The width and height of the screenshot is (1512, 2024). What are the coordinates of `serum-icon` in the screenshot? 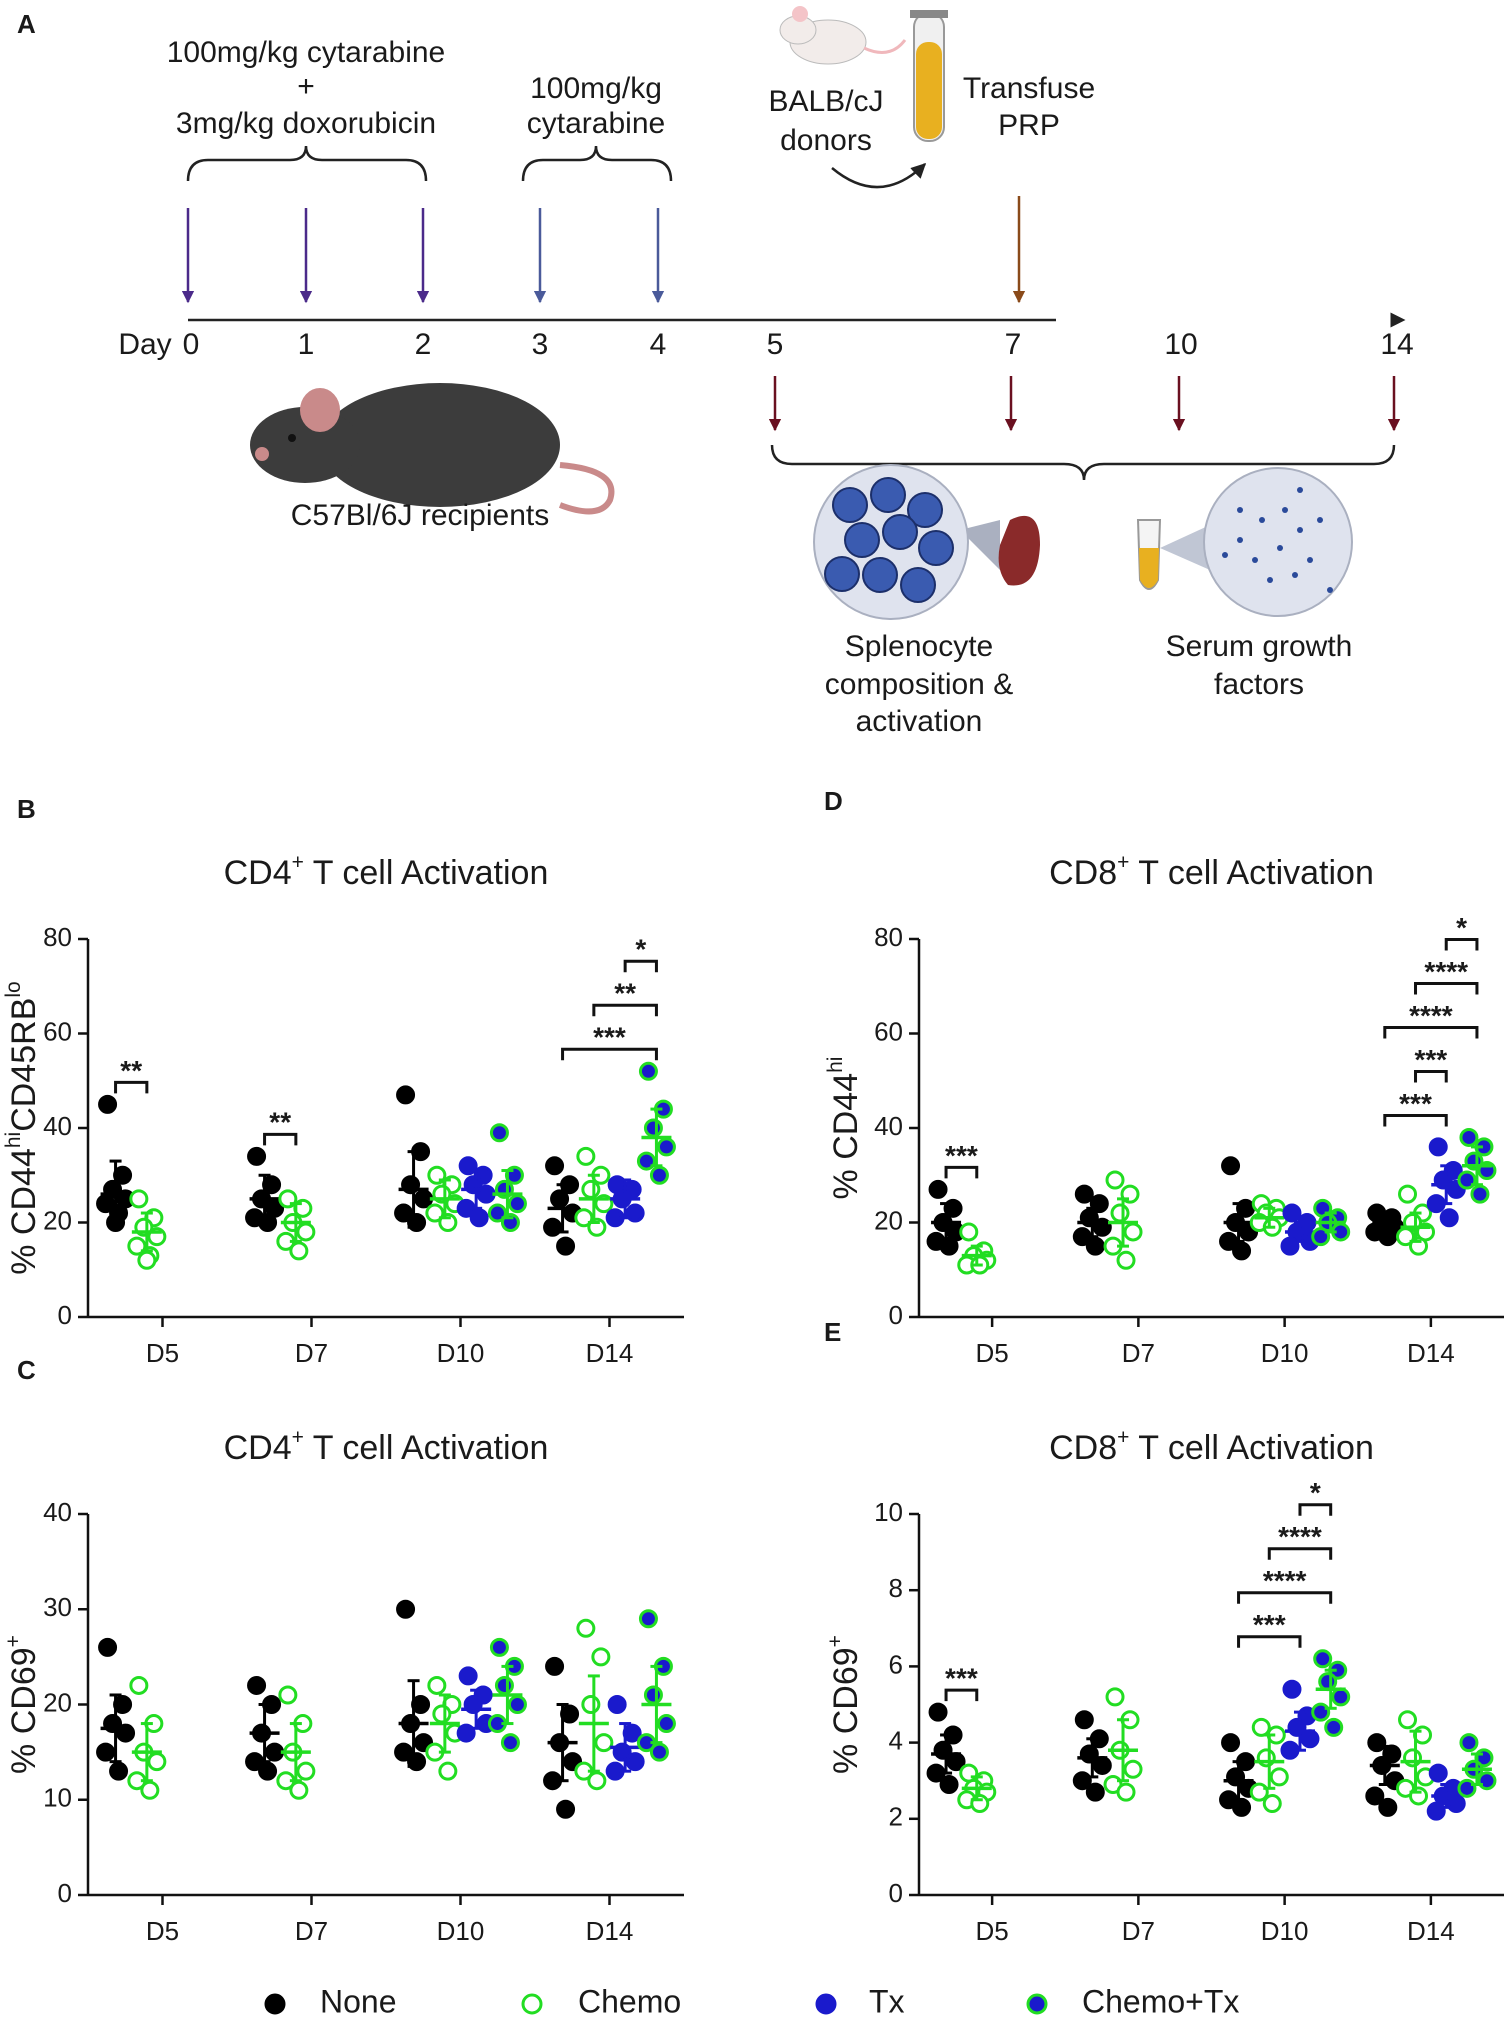 It's located at (1244, 542).